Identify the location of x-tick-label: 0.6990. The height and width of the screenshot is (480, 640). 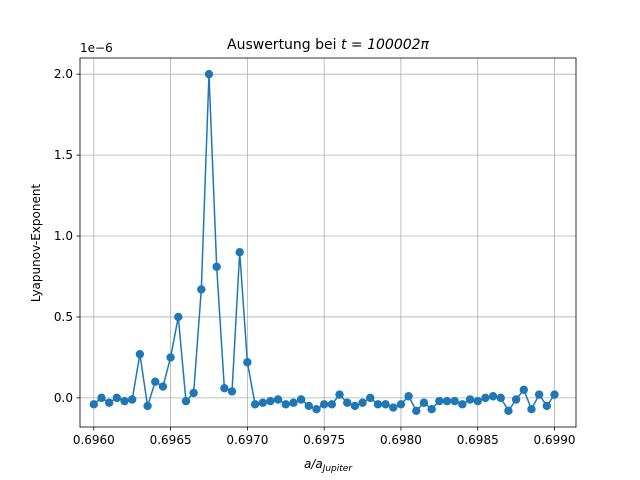
(555, 440).